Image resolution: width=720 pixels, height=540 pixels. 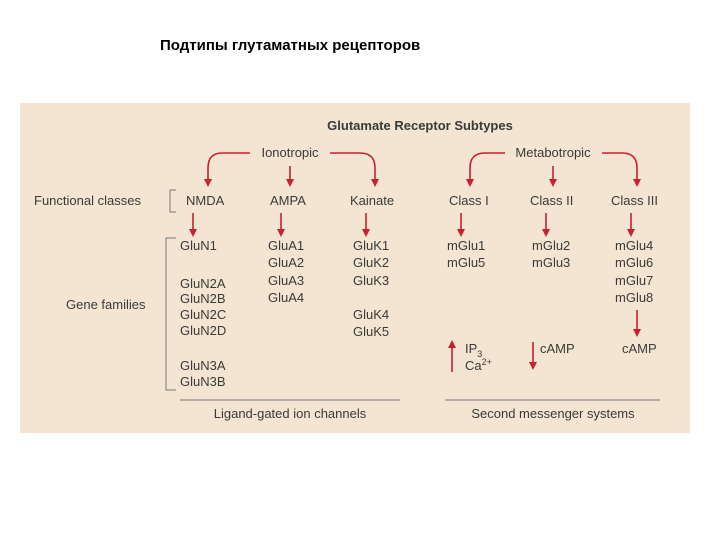 What do you see at coordinates (634, 280) in the screenshot?
I see `gene-name: mGlu7` at bounding box center [634, 280].